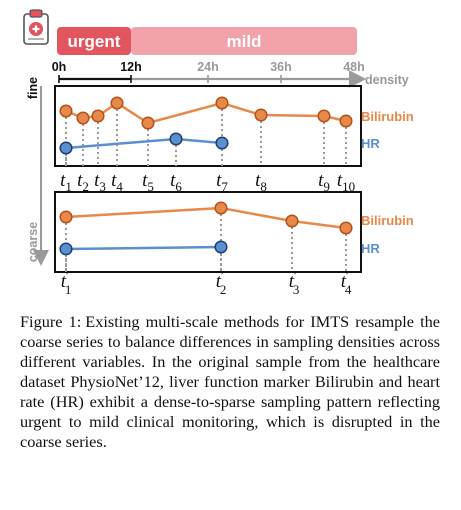 Image resolution: width=461 pixels, height=510 pixels. Describe the element at coordinates (324, 182) in the screenshot. I see `fine-time-label: t9` at that location.